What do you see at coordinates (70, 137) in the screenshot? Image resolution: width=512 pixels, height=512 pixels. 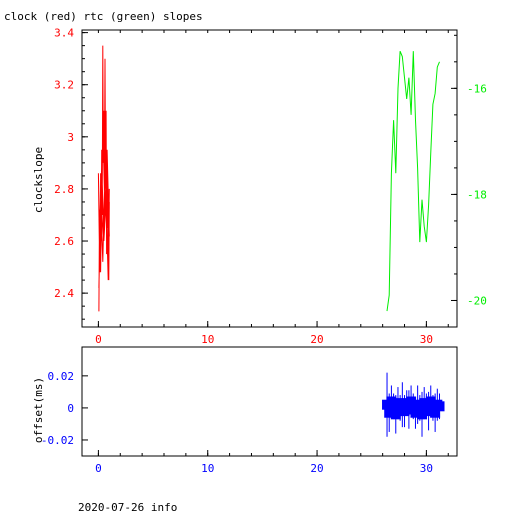 I see `top-left-tick-label: 3` at bounding box center [70, 137].